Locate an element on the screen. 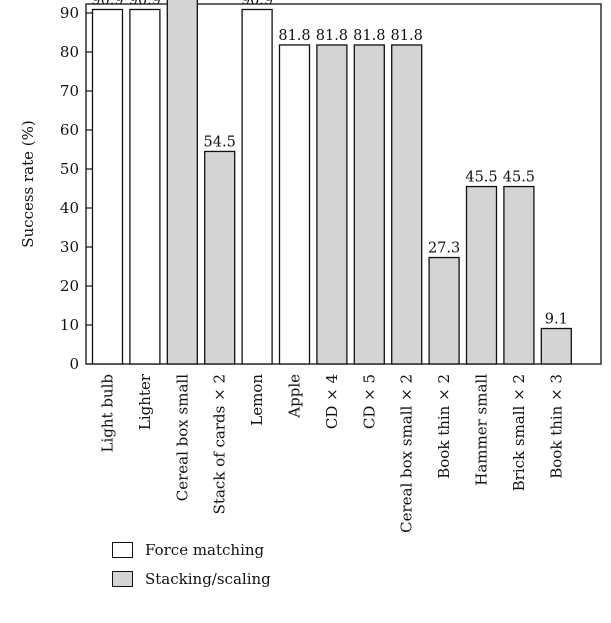  y-tick-label-20: 20 is located at coordinates (69, 286).